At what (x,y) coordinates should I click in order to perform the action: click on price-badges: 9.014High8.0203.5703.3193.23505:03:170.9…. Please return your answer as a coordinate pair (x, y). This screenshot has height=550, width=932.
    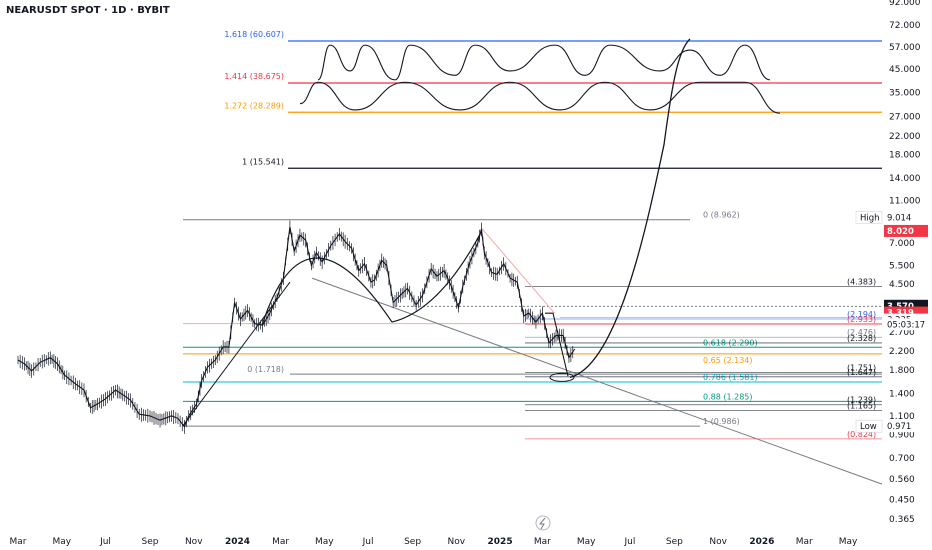
    Looking at the image, I should click on (891, 321).